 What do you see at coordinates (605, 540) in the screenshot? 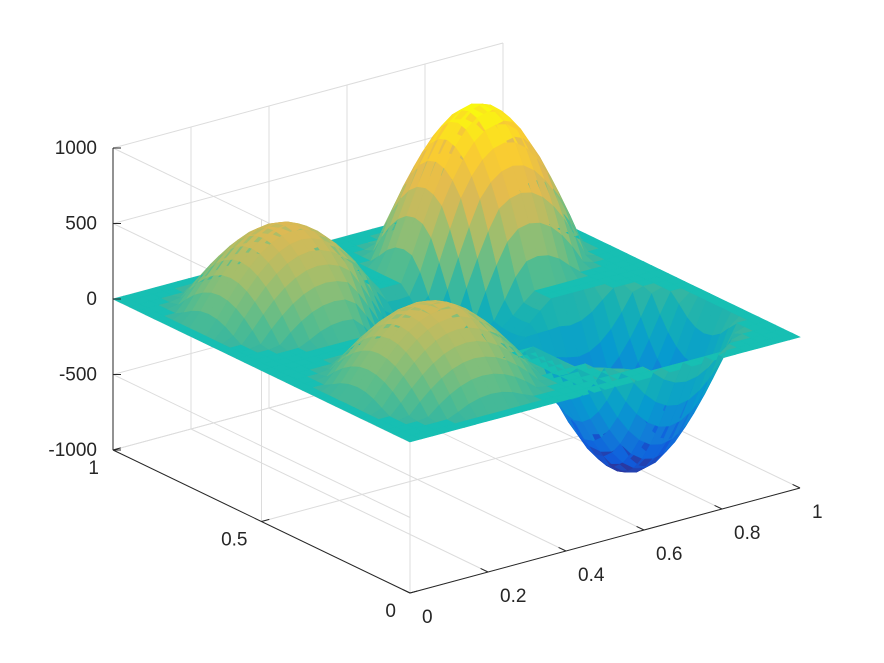
I see `x-axis-line` at bounding box center [605, 540].